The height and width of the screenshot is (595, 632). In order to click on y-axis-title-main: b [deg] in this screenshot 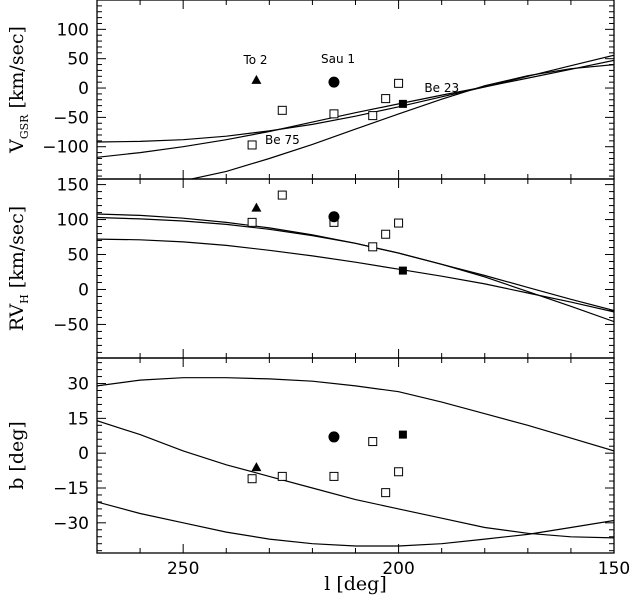, I will do `click(17, 455)`.